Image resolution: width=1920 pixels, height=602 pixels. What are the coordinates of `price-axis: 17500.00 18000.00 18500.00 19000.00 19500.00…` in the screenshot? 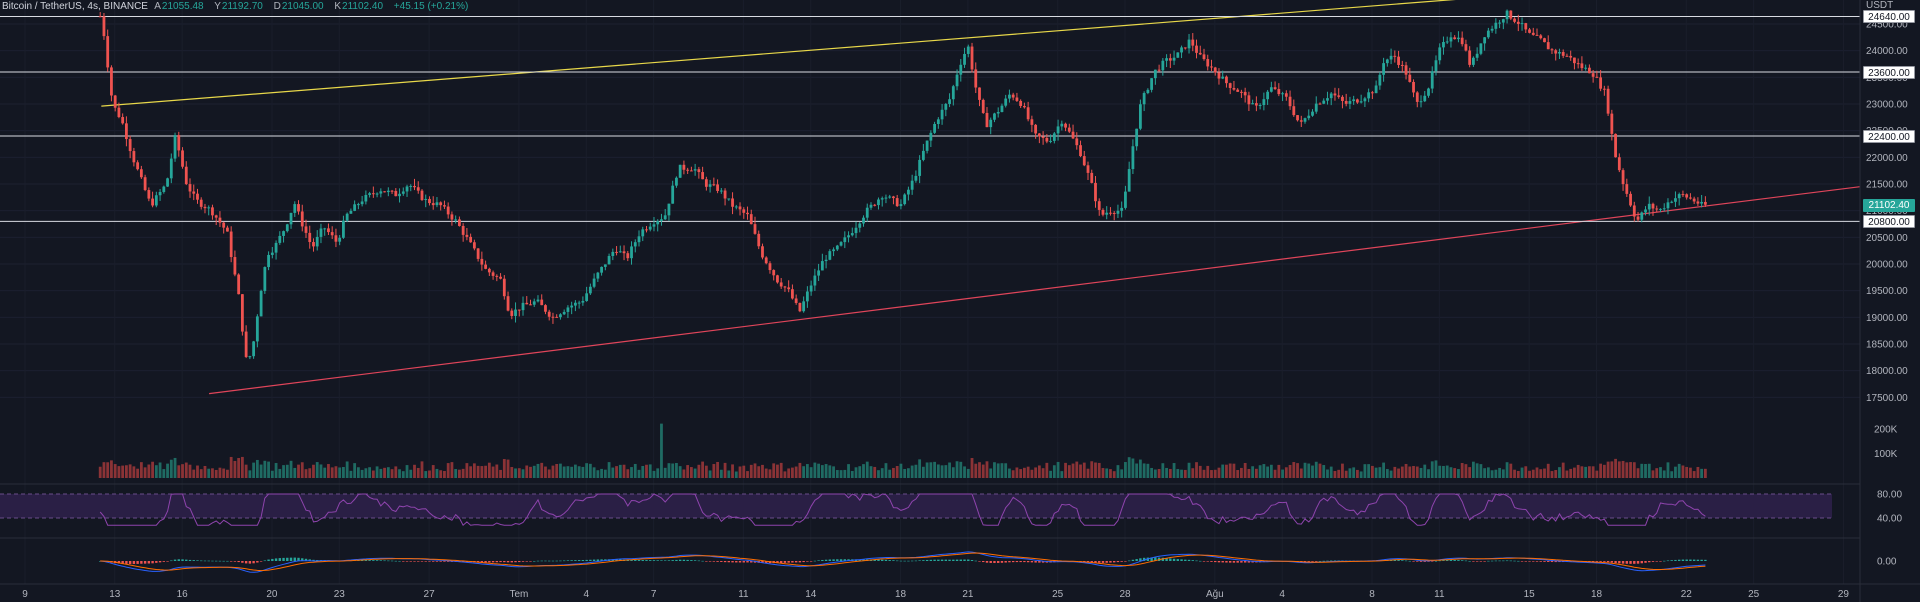 It's located at (1889, 301).